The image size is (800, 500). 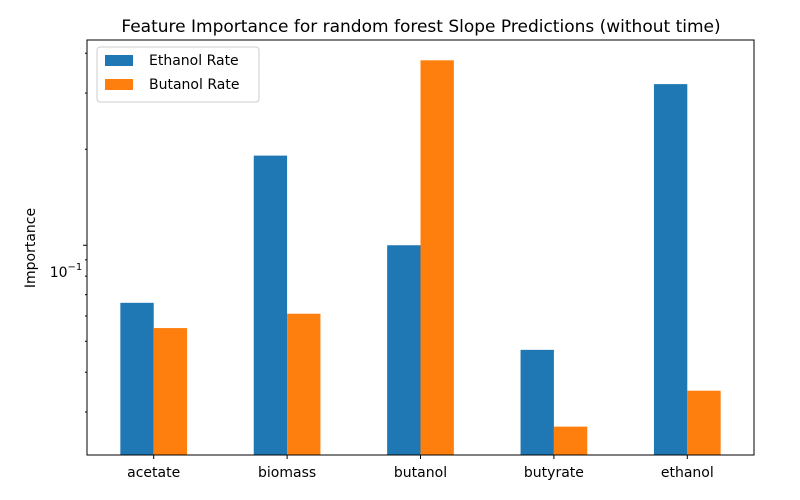 I want to click on x-tick-label-acetate: acetate, so click(x=153, y=473).